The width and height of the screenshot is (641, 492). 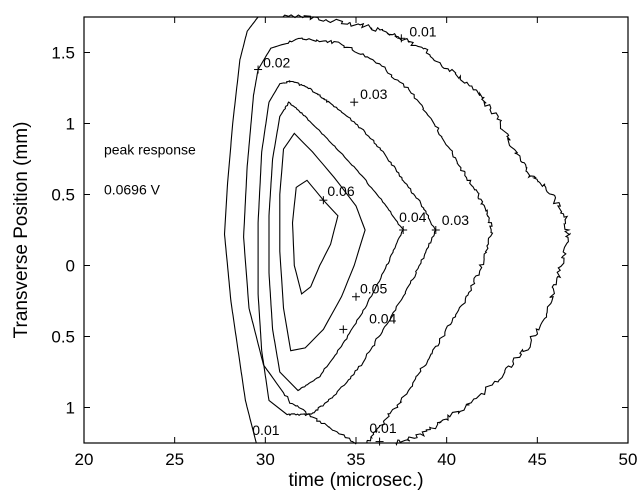 I want to click on x-axis-label: time (microsec.), so click(x=355, y=480).